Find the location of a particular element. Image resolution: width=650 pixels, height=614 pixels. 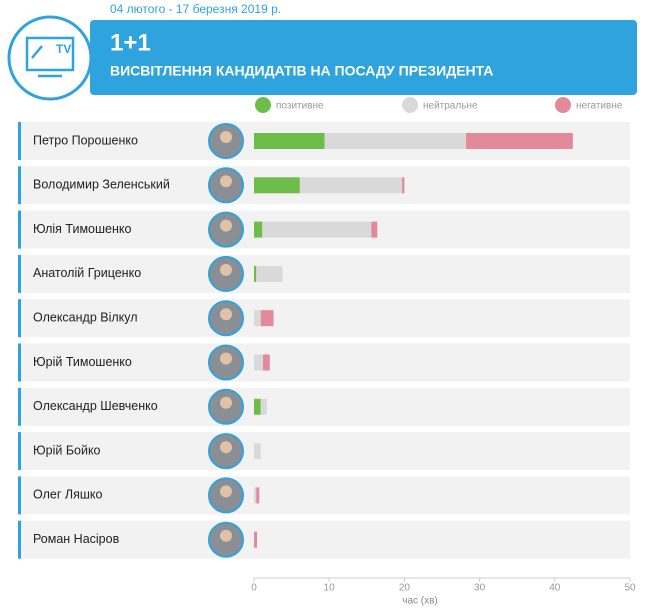

candidate-name: Олег Ляшко is located at coordinates (67, 495).